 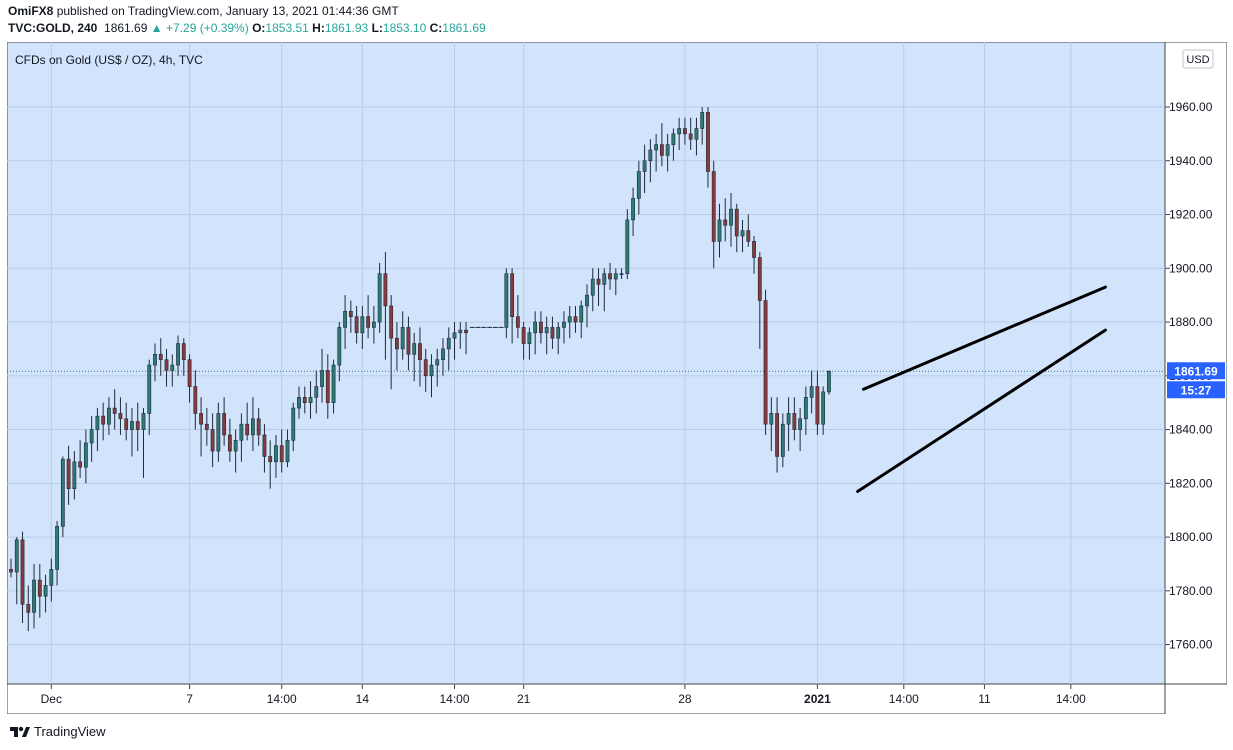 What do you see at coordinates (1191, 537) in the screenshot?
I see `price-tick-label: 1800.00` at bounding box center [1191, 537].